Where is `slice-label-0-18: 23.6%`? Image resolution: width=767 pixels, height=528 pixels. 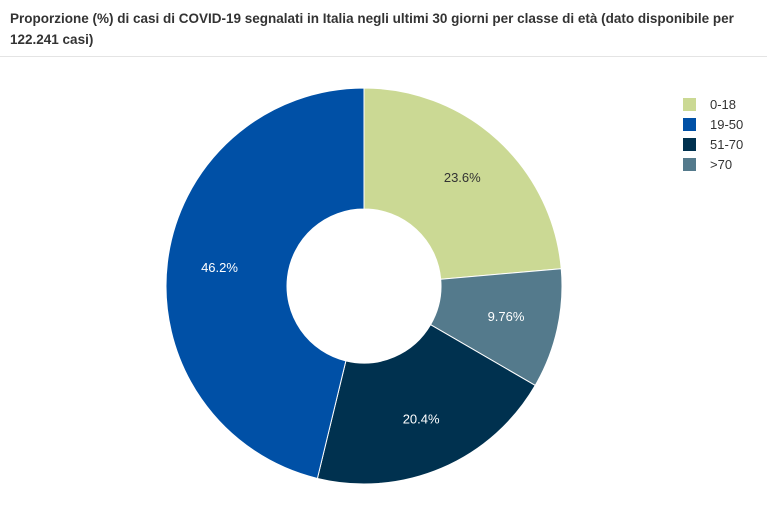 slice-label-0-18: 23.6% is located at coordinates (462, 177).